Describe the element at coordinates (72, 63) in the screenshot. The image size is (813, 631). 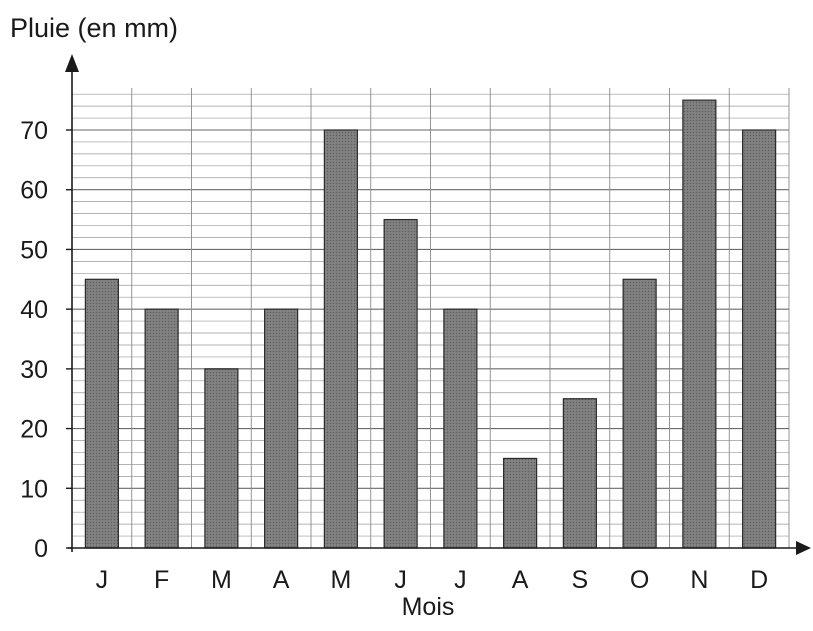
I see `y-axis-arrow` at that location.